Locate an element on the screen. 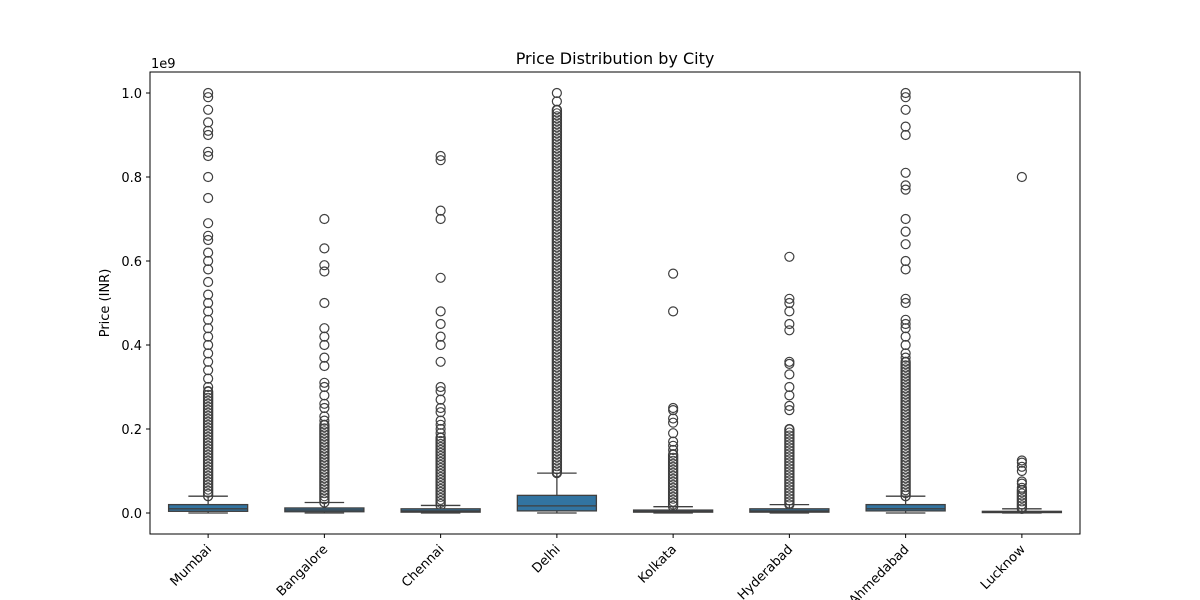 The height and width of the screenshot is (600, 1200). box-bangalore is located at coordinates (324, 363).